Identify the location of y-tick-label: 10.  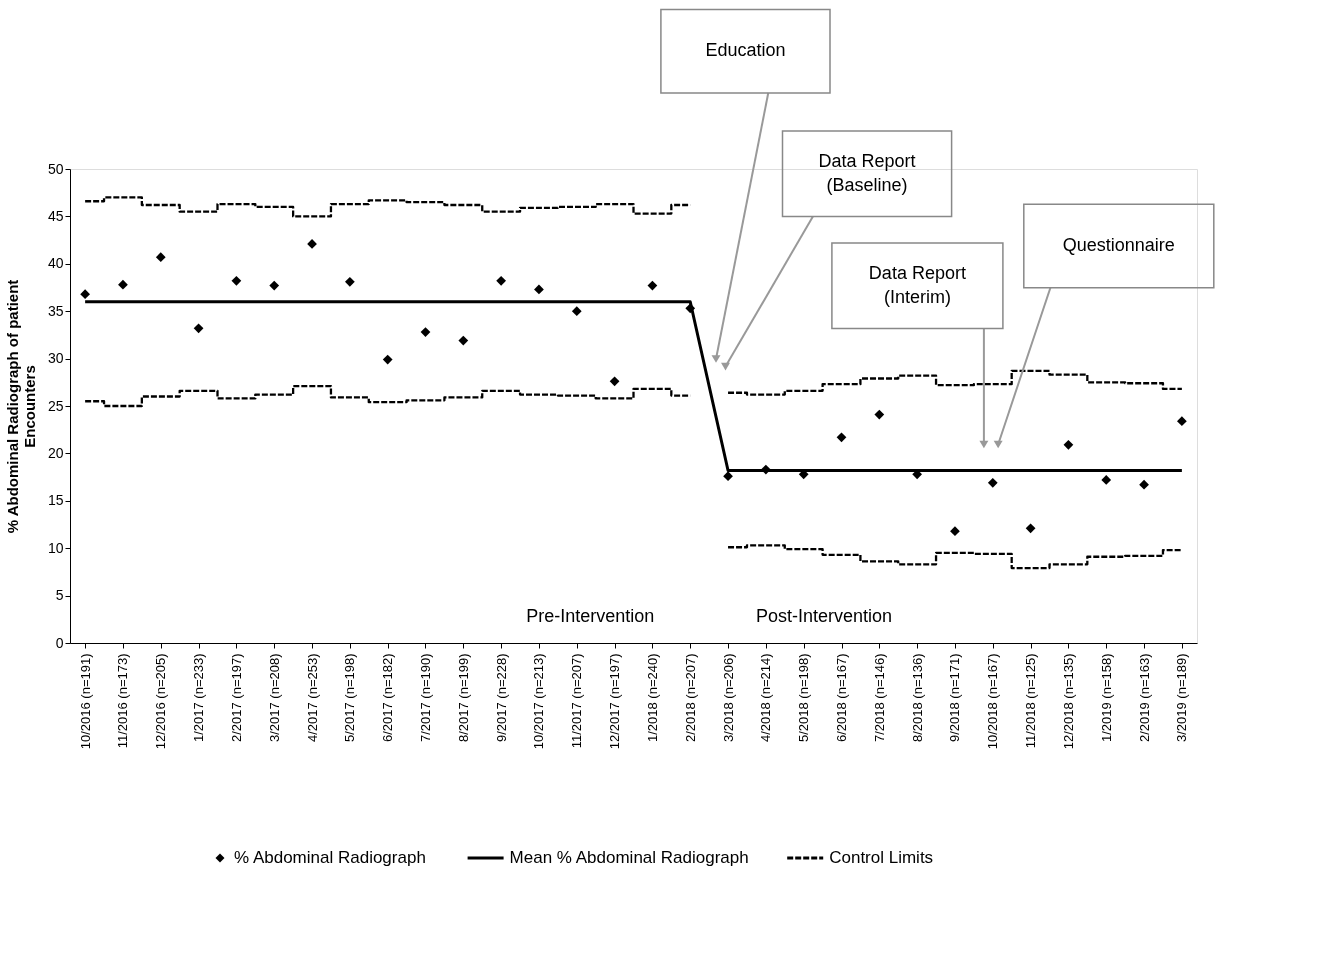
(55, 547).